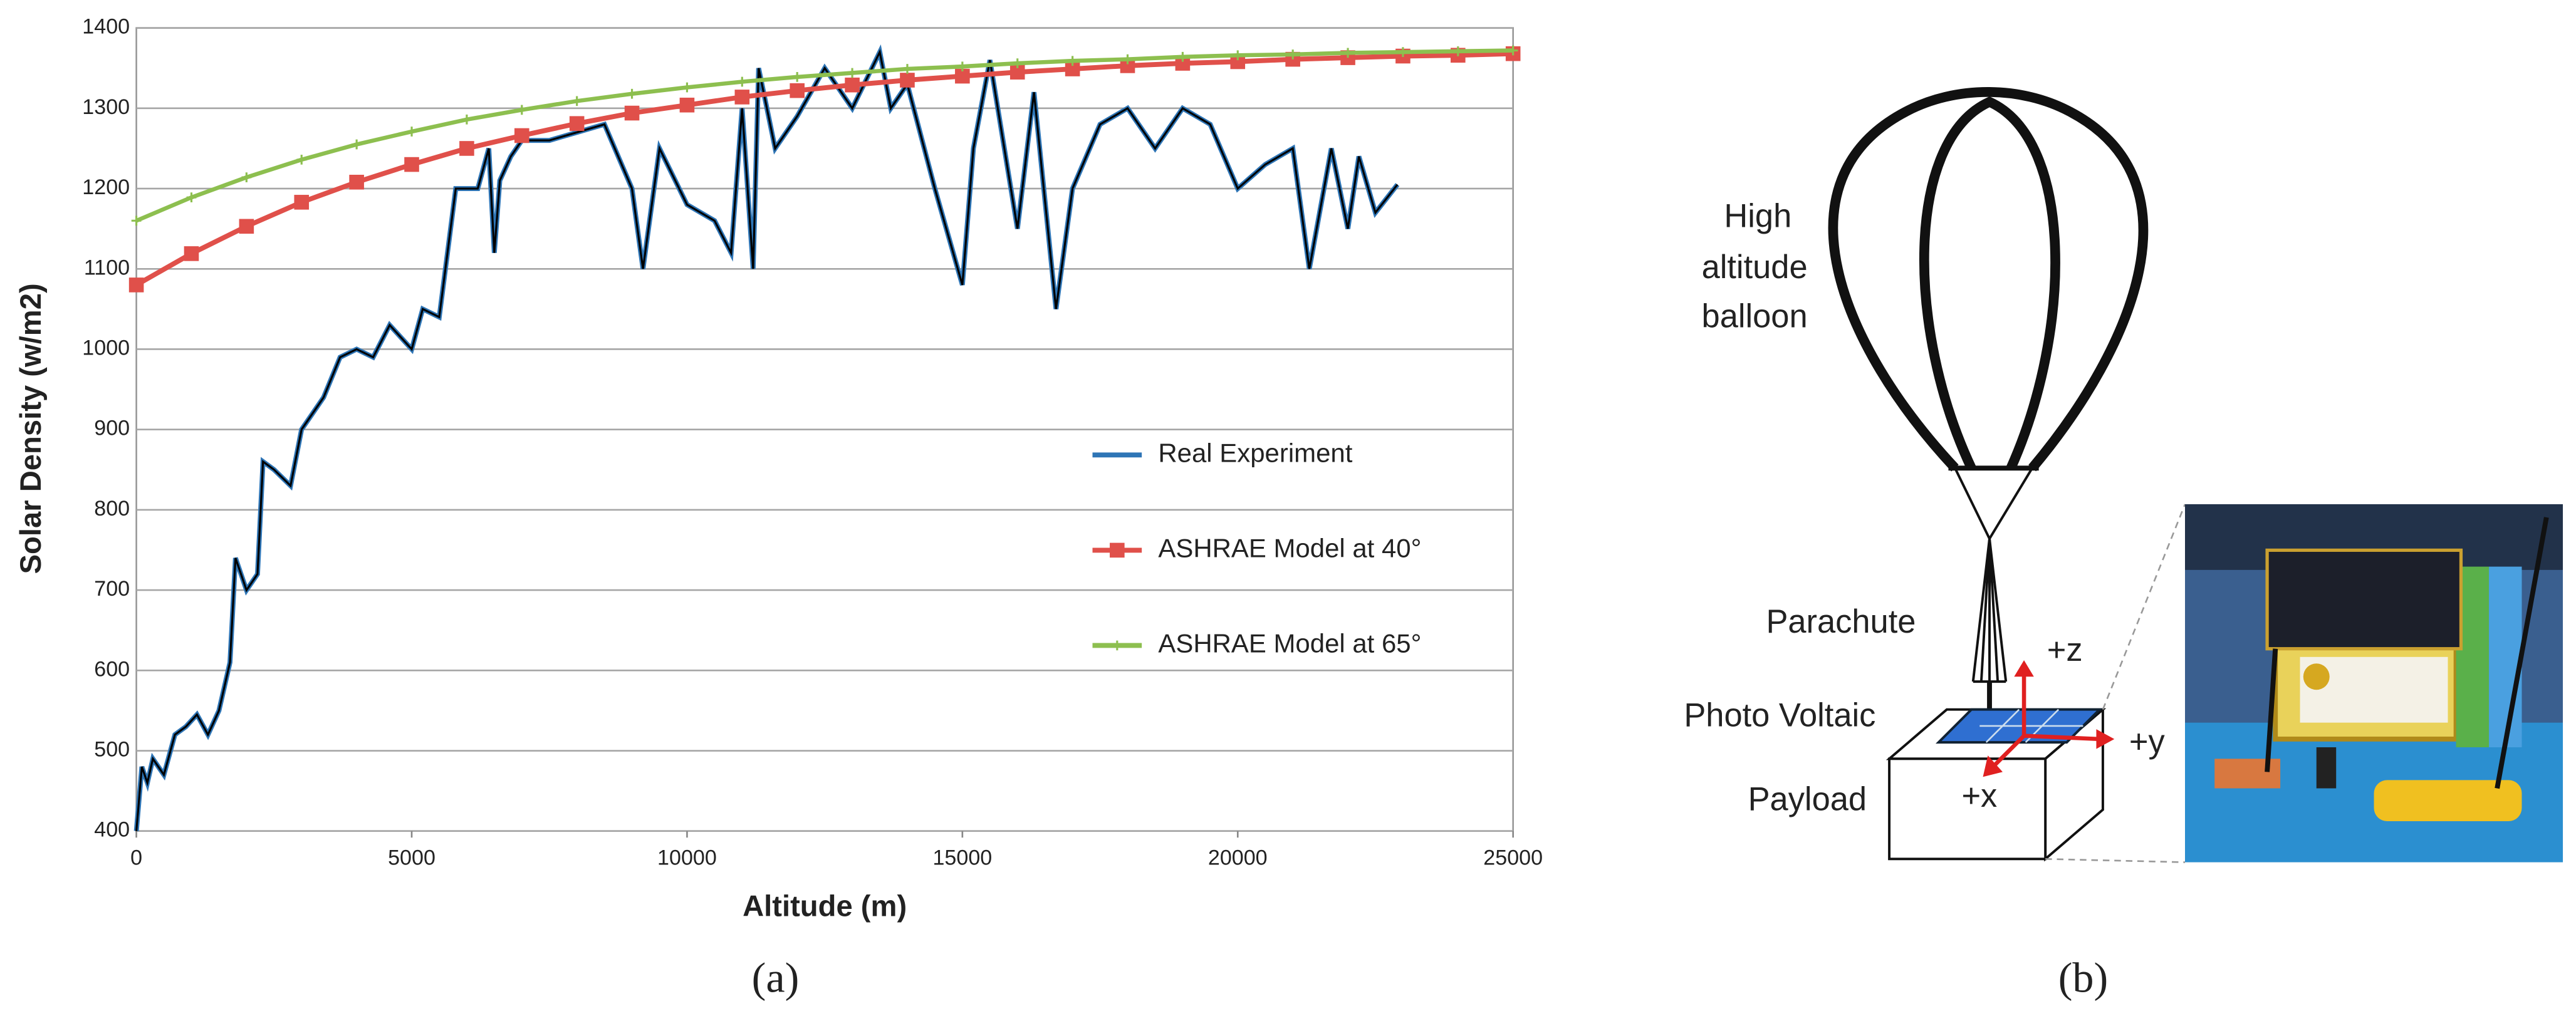 The image size is (2576, 1016). What do you see at coordinates (106, 27) in the screenshot?
I see `y-tick-label: 1400` at bounding box center [106, 27].